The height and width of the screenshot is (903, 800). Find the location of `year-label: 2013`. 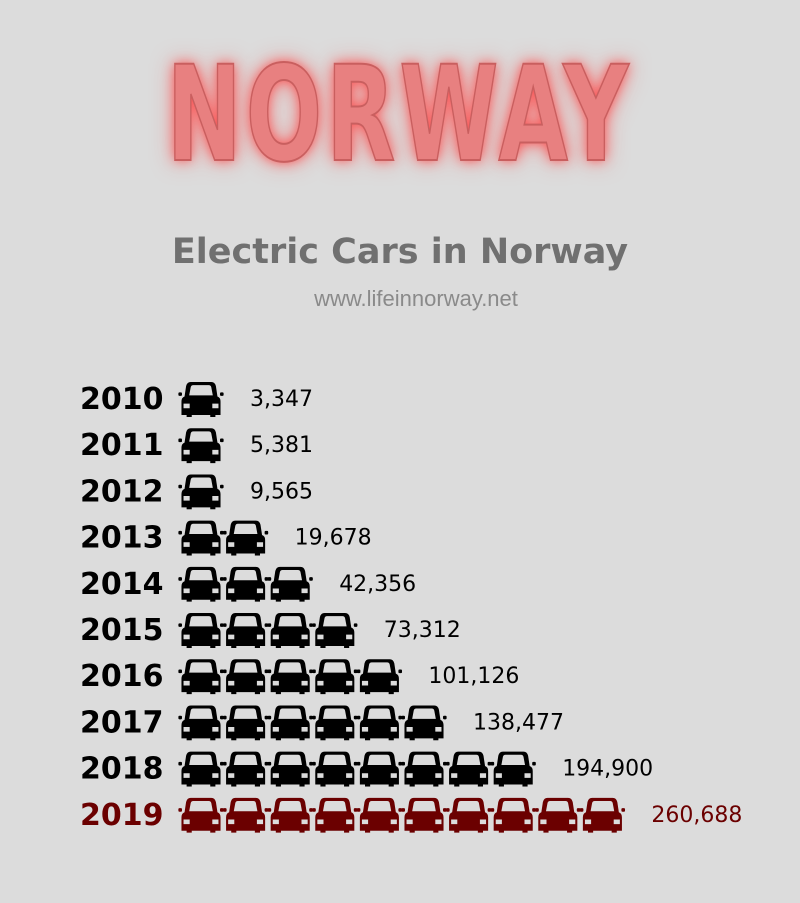

year-label: 2013 is located at coordinates (122, 538).